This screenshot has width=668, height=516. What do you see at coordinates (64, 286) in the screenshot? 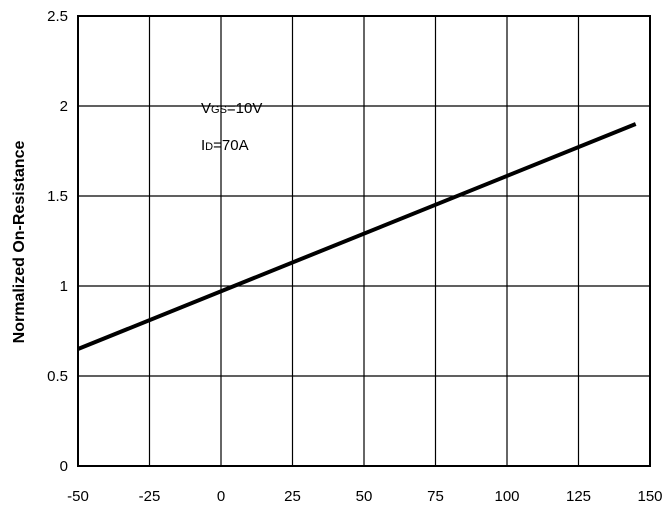
I see `y-tick-label: 1` at bounding box center [64, 286].